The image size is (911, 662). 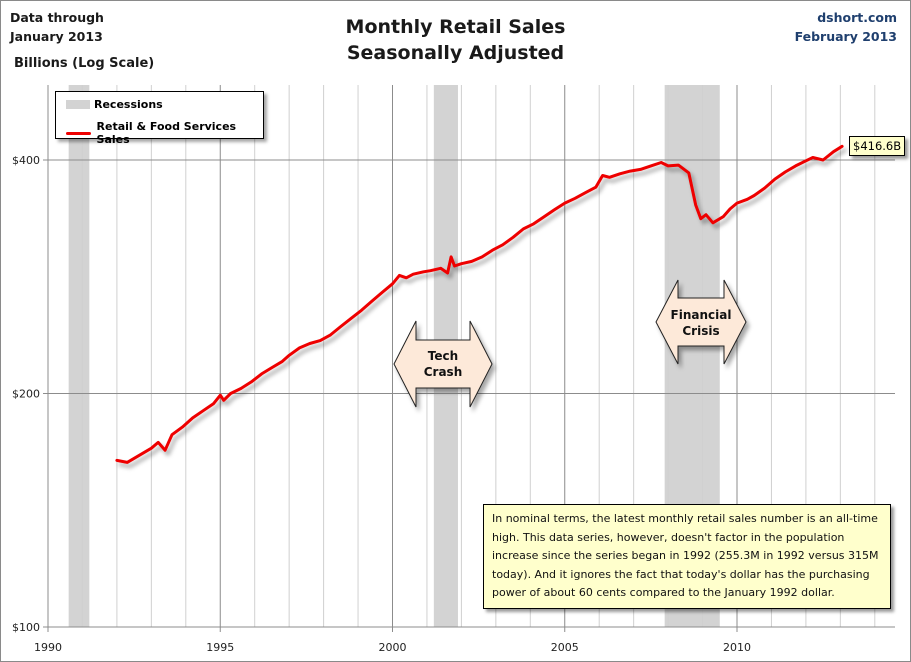 What do you see at coordinates (78, 104) in the screenshot?
I see `recession-swatch-icon` at bounding box center [78, 104].